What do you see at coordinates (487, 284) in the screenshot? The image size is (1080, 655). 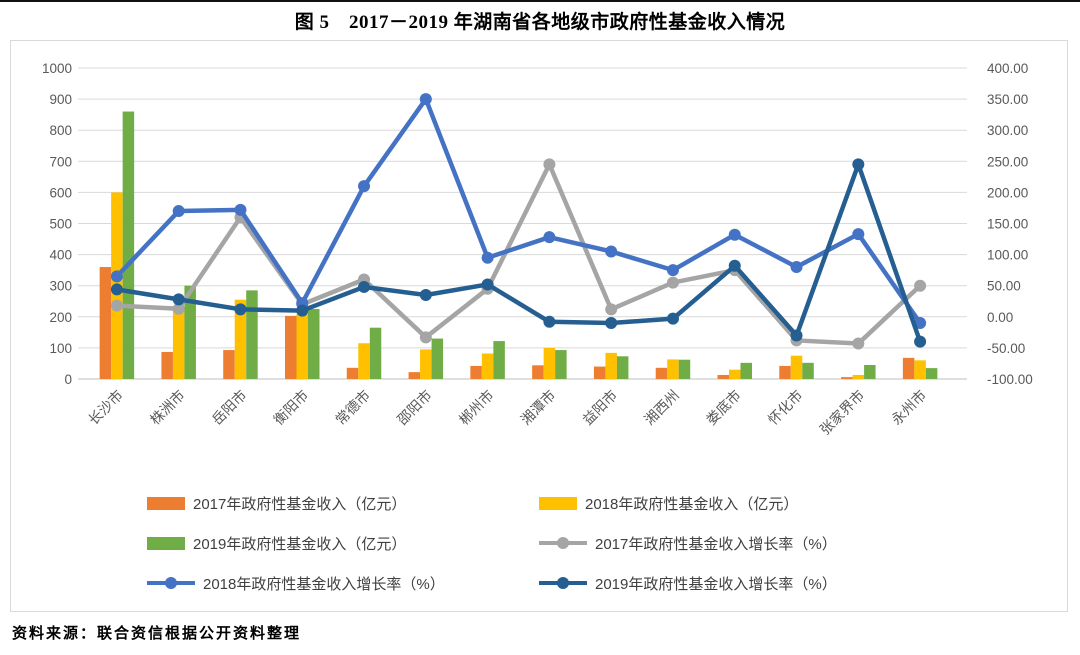 I see `marker-2019-郴州市` at bounding box center [487, 284].